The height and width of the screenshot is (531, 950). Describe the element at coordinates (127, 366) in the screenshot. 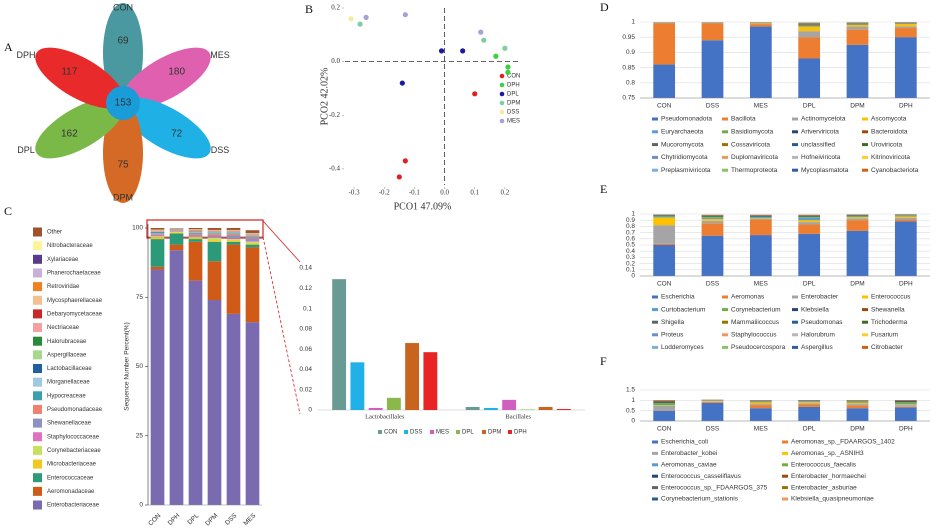

I see `y-axis-title: Sequence Number Percent(%)` at that location.